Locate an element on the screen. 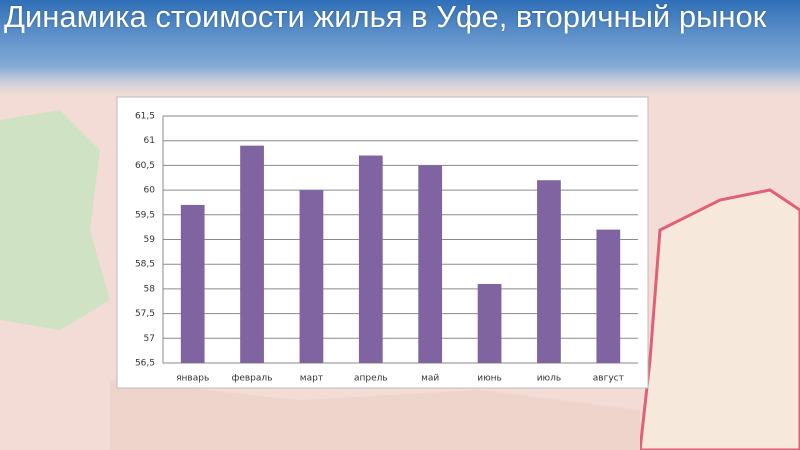  y-tick-label: 60,5 is located at coordinates (145, 166).